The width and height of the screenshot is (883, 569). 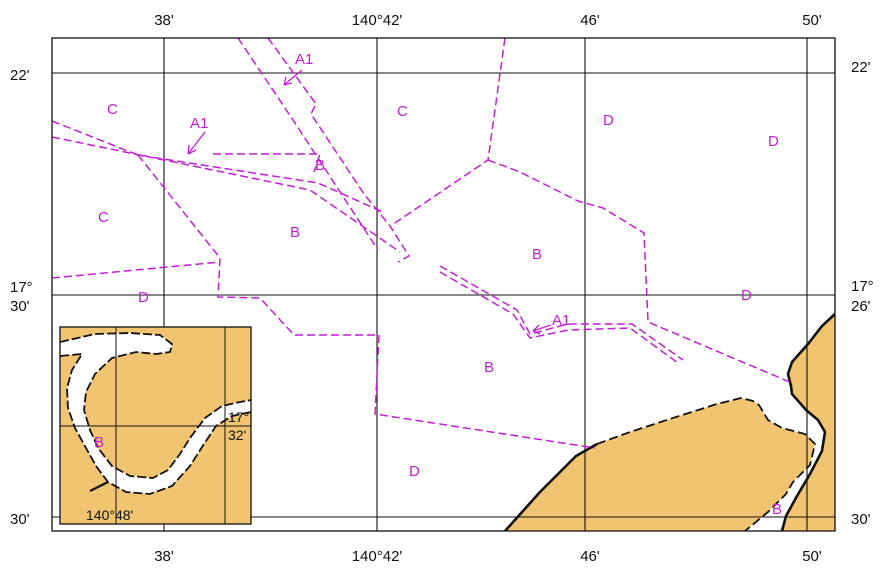 I want to click on coords-right: 22' 17° 26' 30', so click(x=862, y=293).